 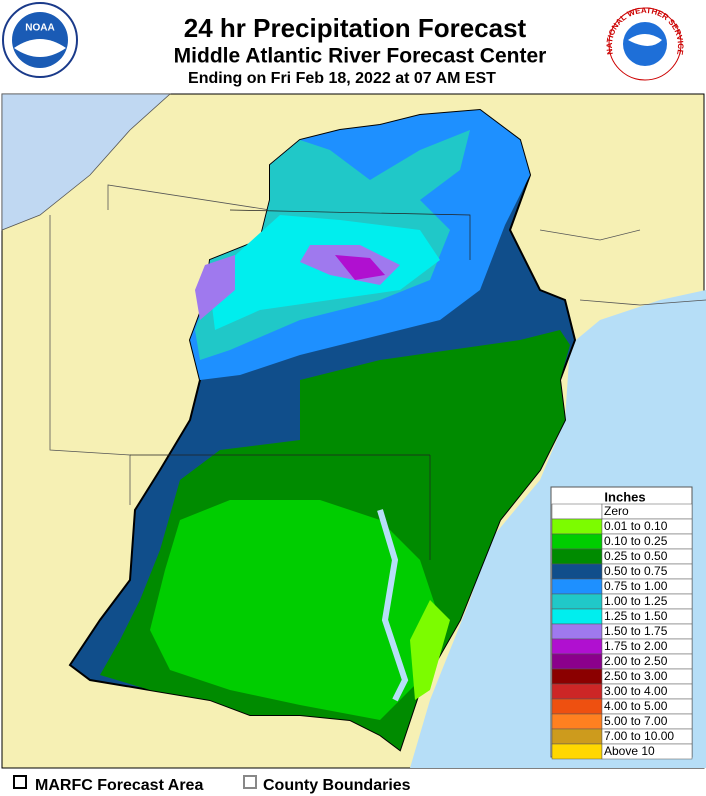 What do you see at coordinates (636, 616) in the screenshot?
I see `legend-label: 1.25 to 1.50` at bounding box center [636, 616].